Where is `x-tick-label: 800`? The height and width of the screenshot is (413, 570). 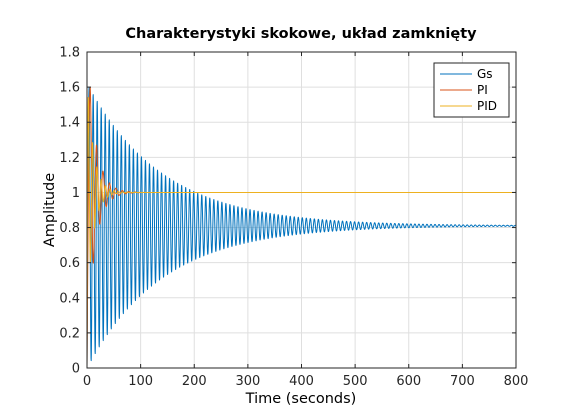
x-tick-label: 800 is located at coordinates (516, 381).